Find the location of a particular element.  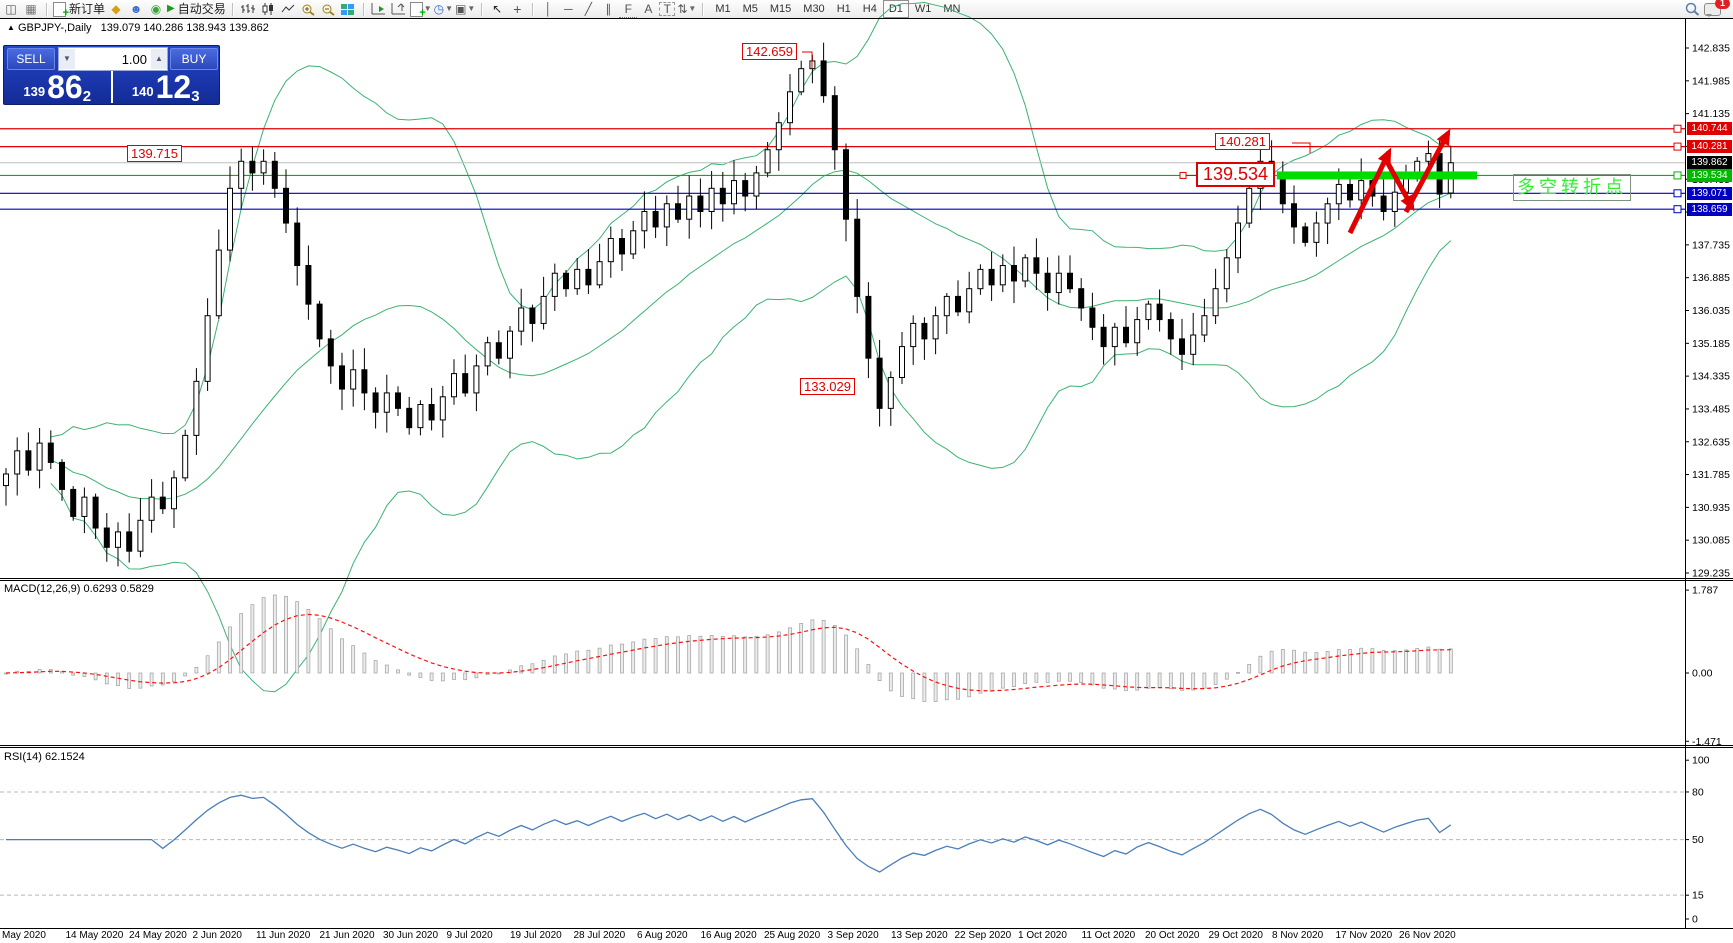

zoom-out-icon is located at coordinates (328, 9).